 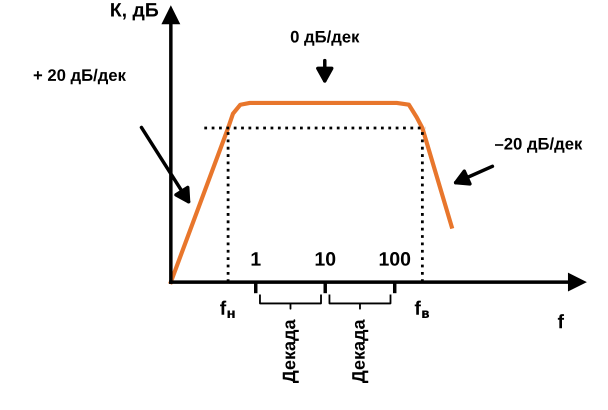 I want to click on text: + 20 дБ/дек, so click(x=80, y=76).